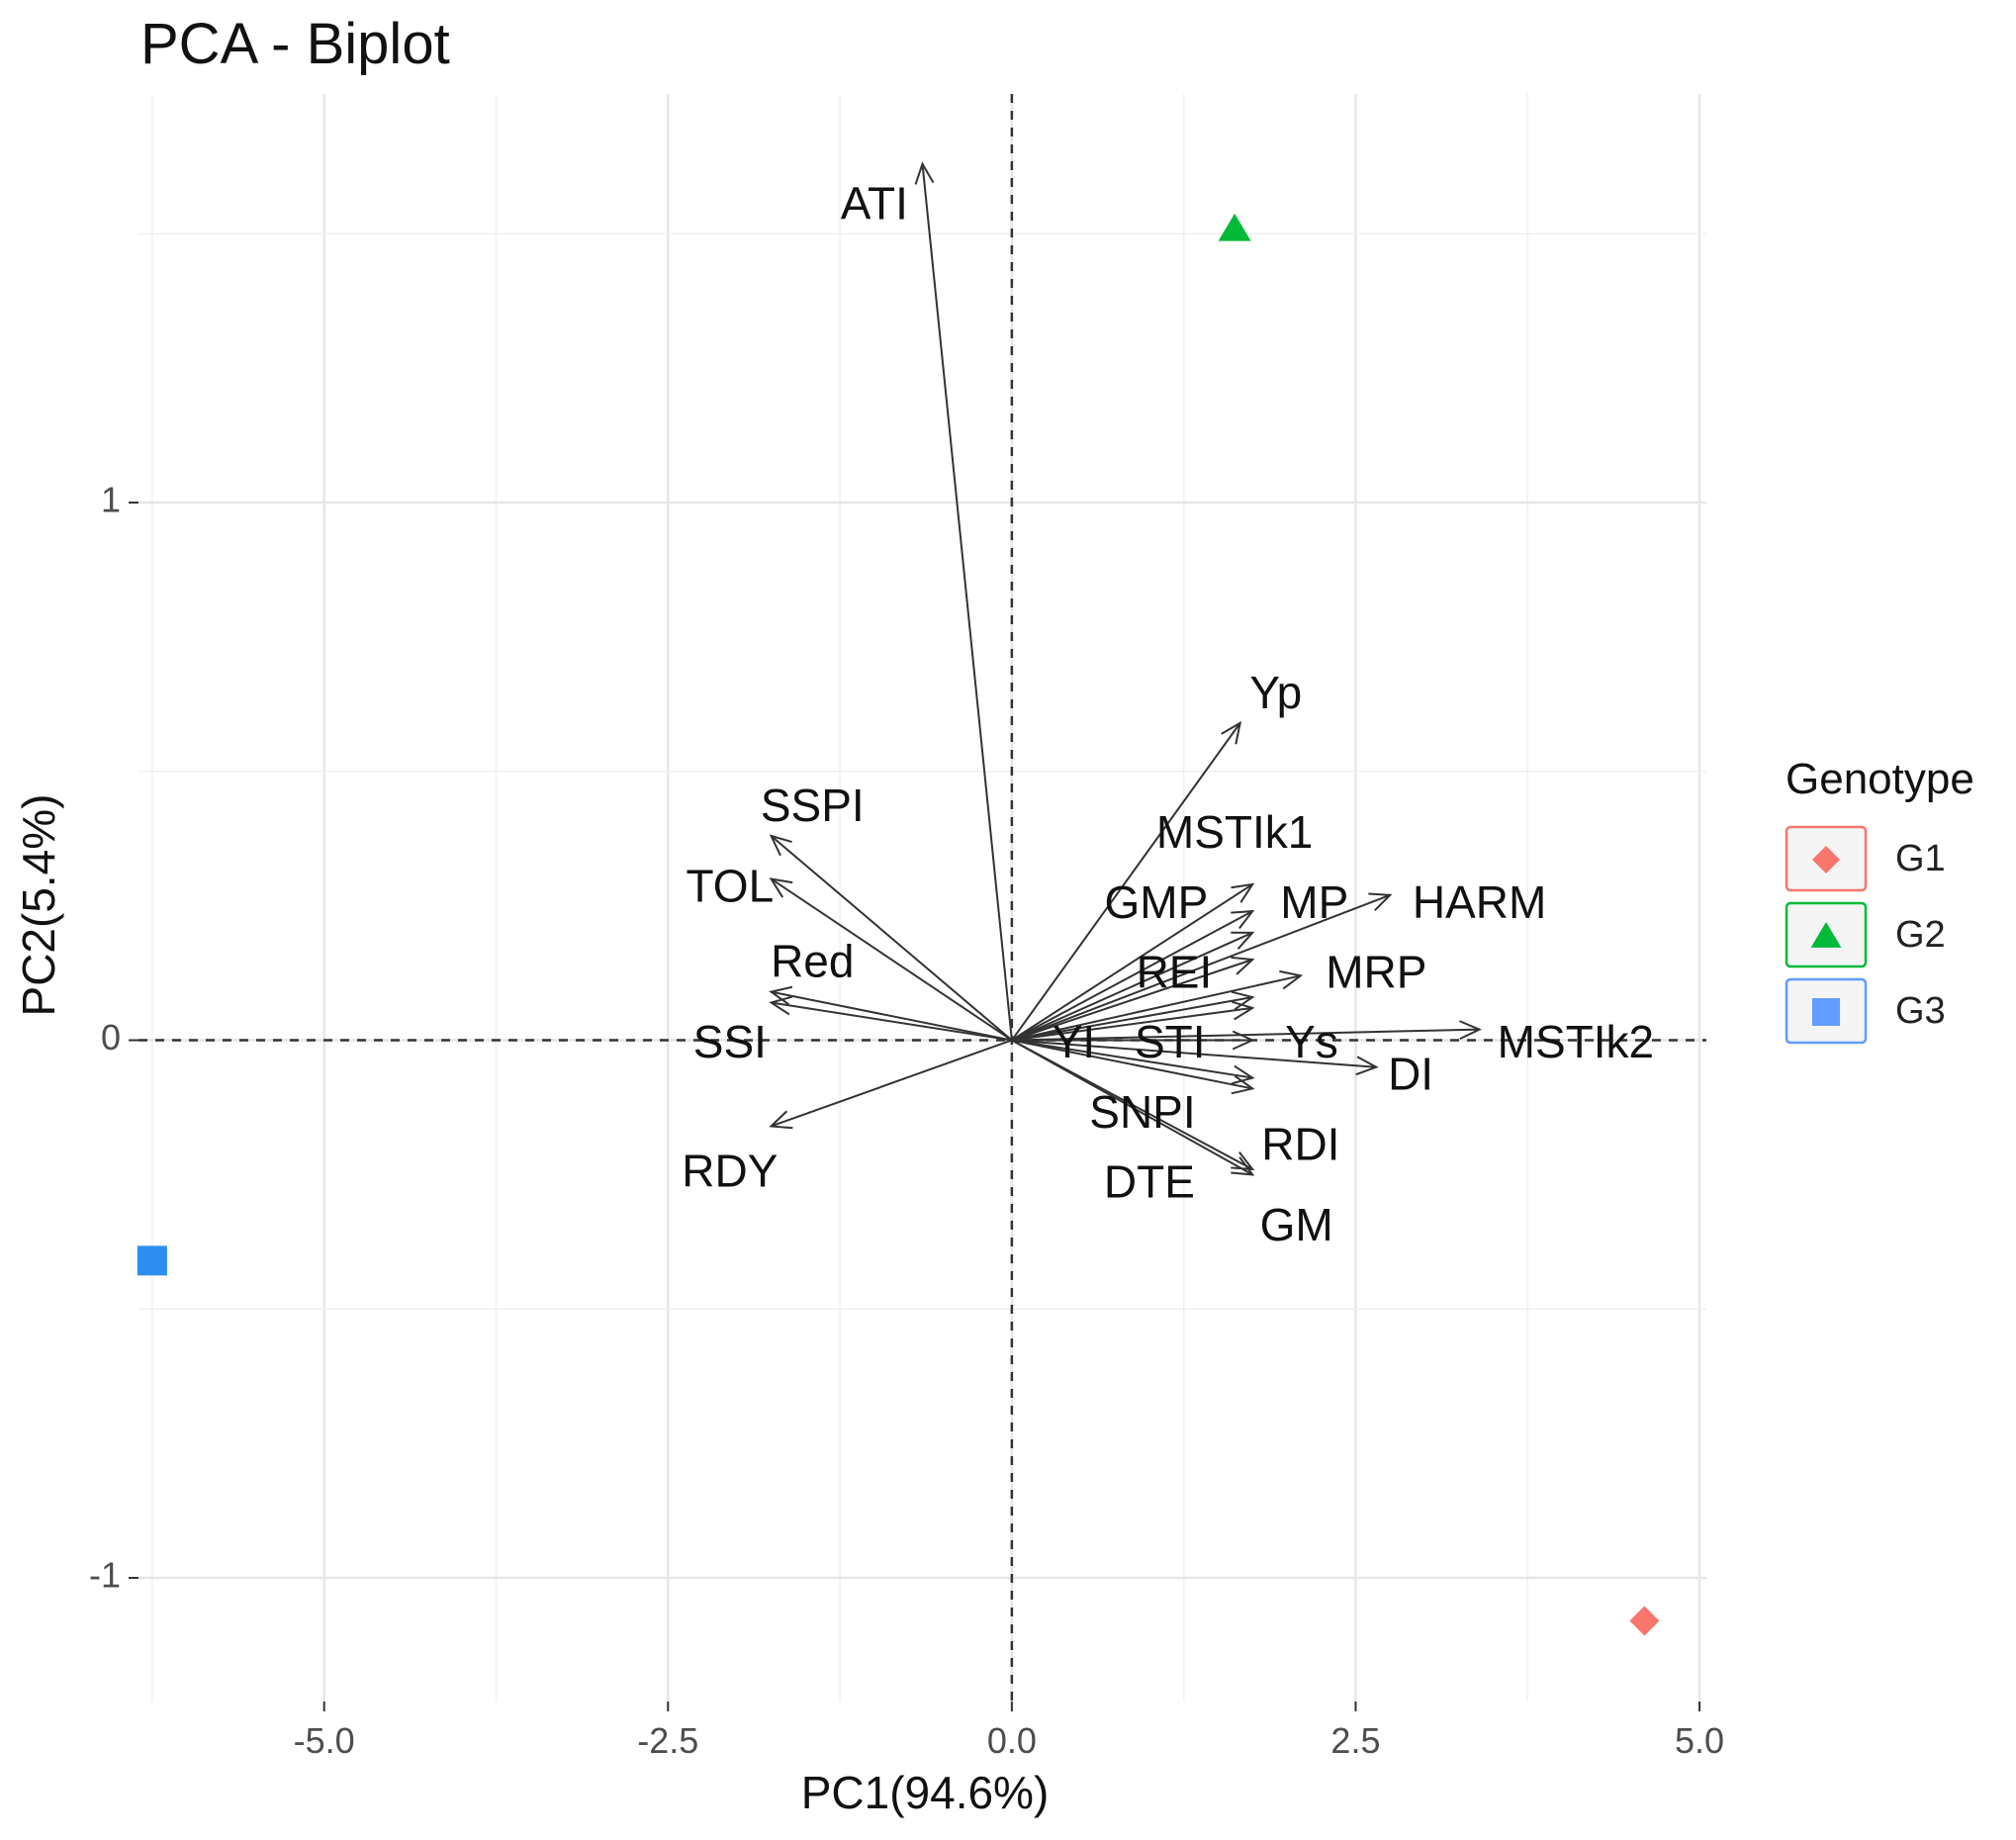 Image resolution: width=2016 pixels, height=1840 pixels. I want to click on loading-arrow-harm, so click(1200, 968).